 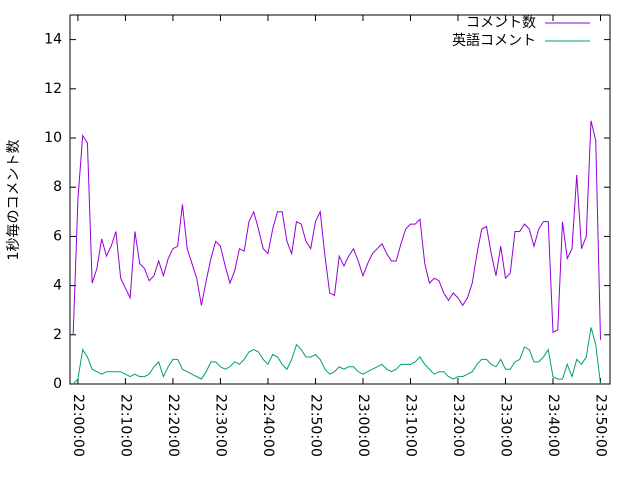 What do you see at coordinates (268, 425) in the screenshot?
I see `x-tick-label: 22:40:00` at bounding box center [268, 425].